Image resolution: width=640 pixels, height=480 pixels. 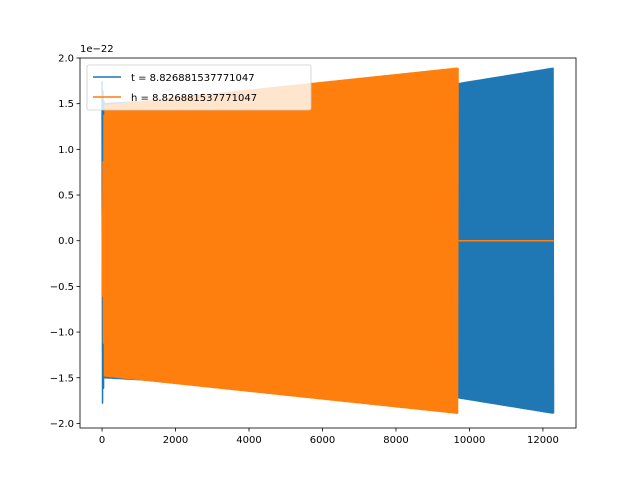 What do you see at coordinates (62, 424) in the screenshot?
I see `y-tick-label-0: −2.0` at bounding box center [62, 424].